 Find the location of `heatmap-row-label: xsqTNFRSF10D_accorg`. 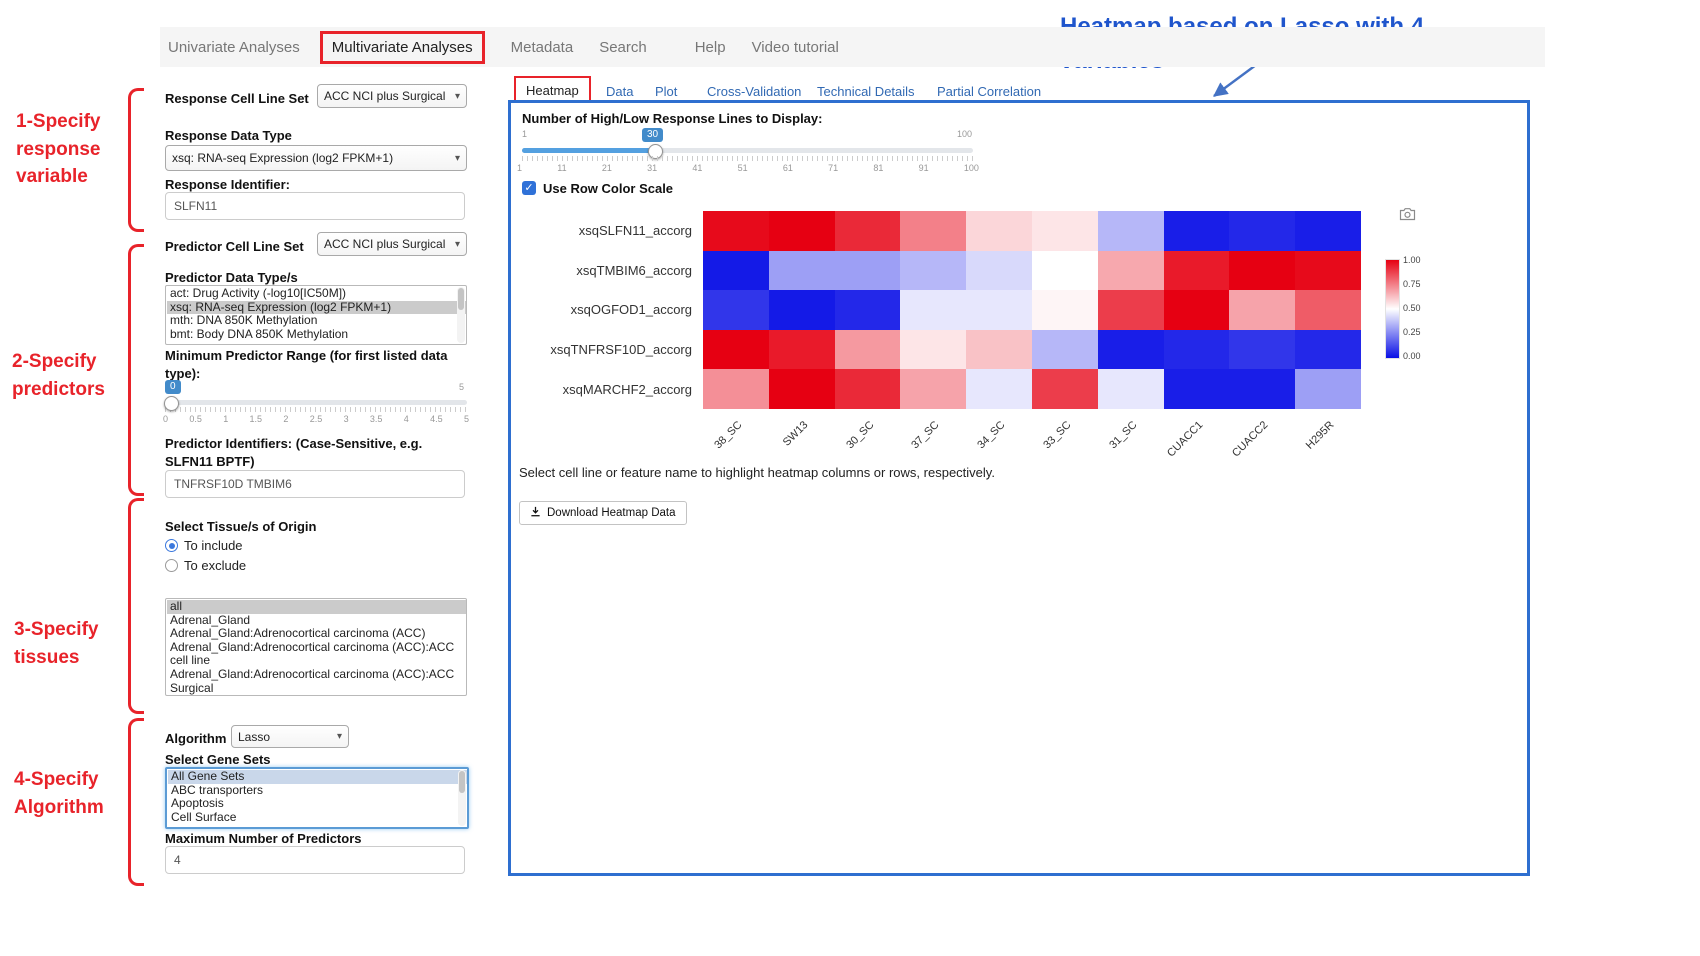

heatmap-row-label: xsqTNFRSF10D_accorg is located at coordinates (621, 350).